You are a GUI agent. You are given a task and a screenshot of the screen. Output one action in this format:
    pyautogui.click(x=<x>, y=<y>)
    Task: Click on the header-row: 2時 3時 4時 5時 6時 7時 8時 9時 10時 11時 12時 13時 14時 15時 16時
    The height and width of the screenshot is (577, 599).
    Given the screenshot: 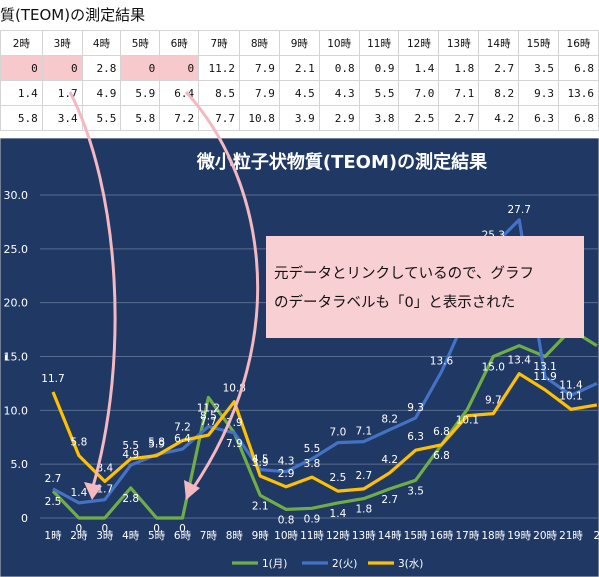 What is the action you would take?
    pyautogui.click(x=299, y=43)
    